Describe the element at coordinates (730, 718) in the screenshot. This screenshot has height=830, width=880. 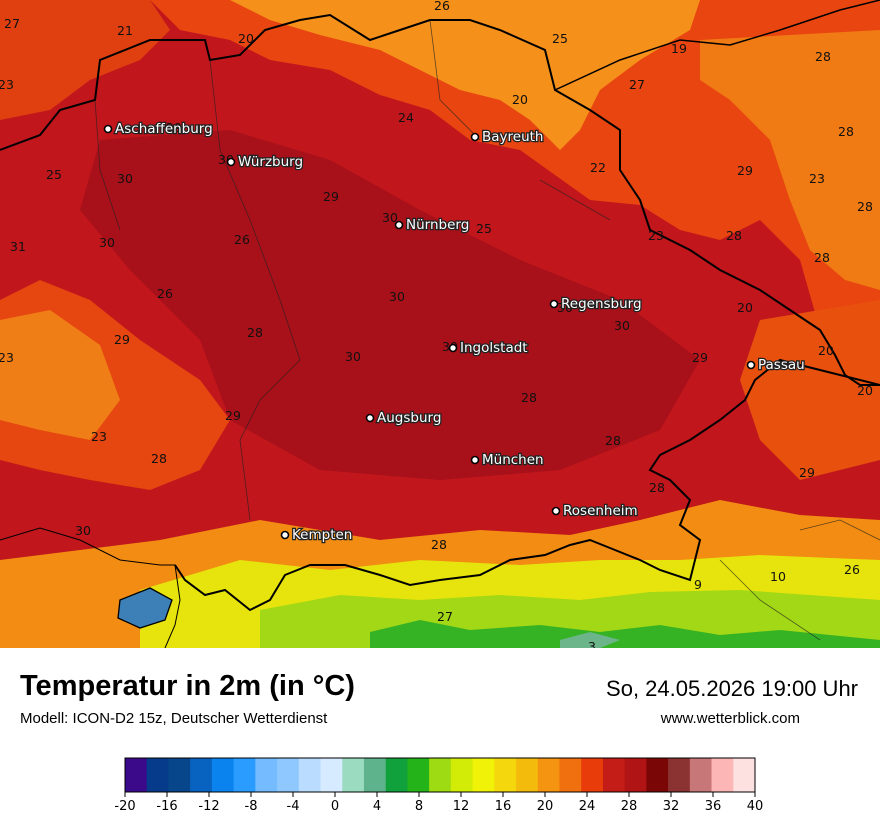
I see `website-link: www.wetterblick.com` at that location.